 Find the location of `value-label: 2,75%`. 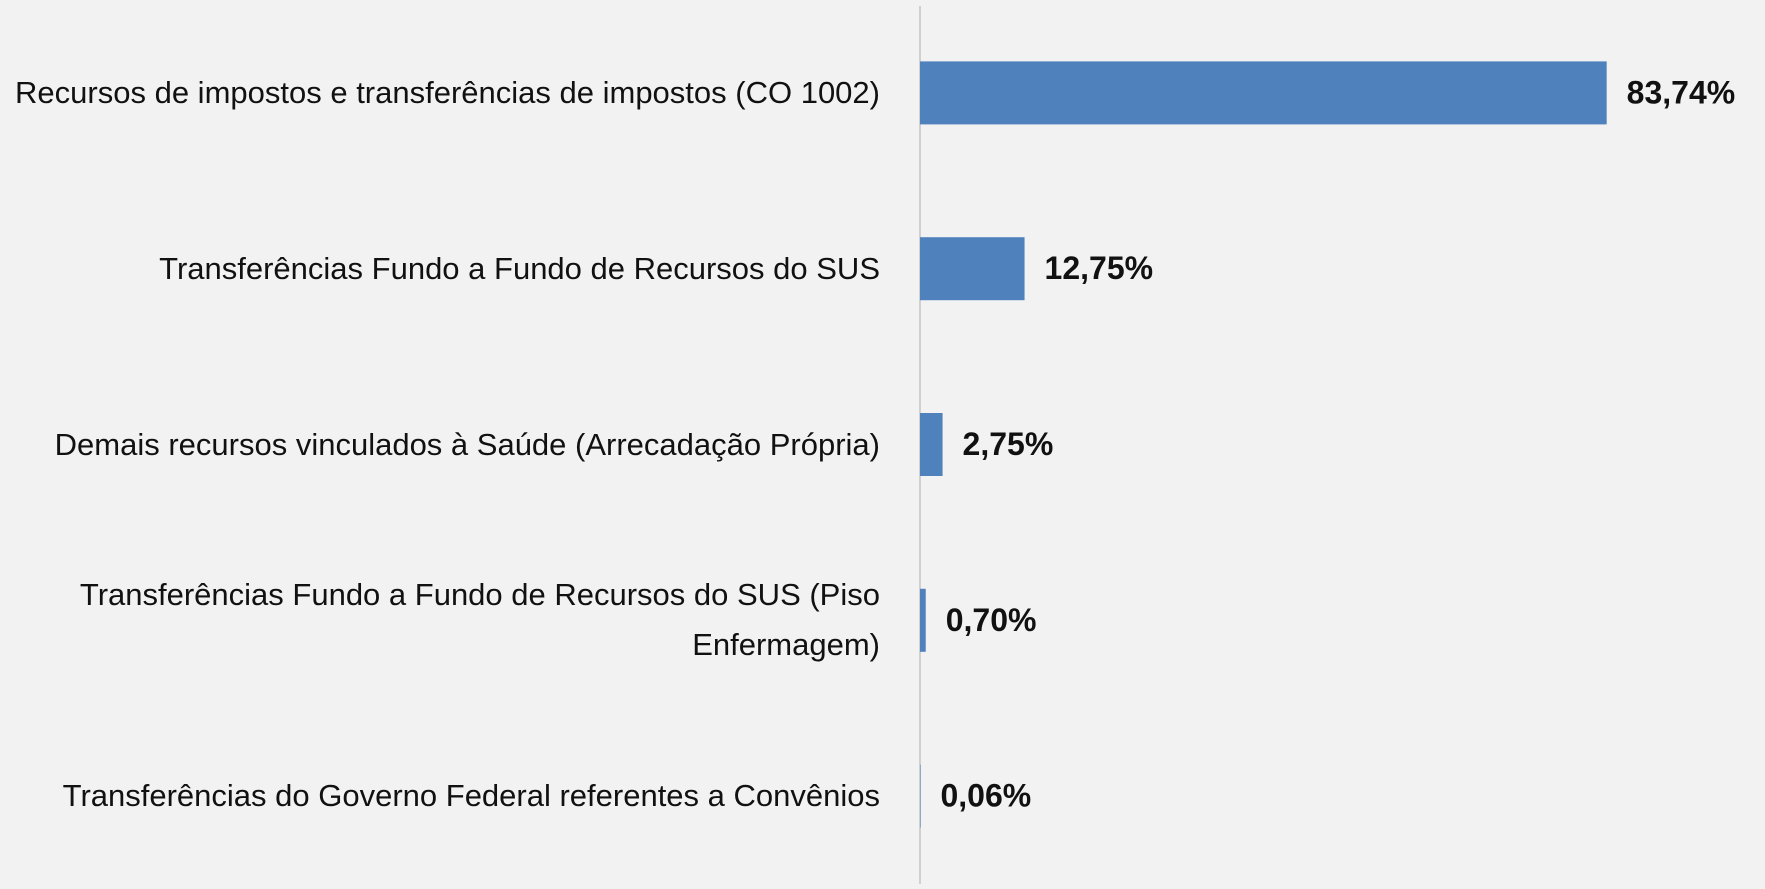

value-label: 2,75% is located at coordinates (1008, 444).